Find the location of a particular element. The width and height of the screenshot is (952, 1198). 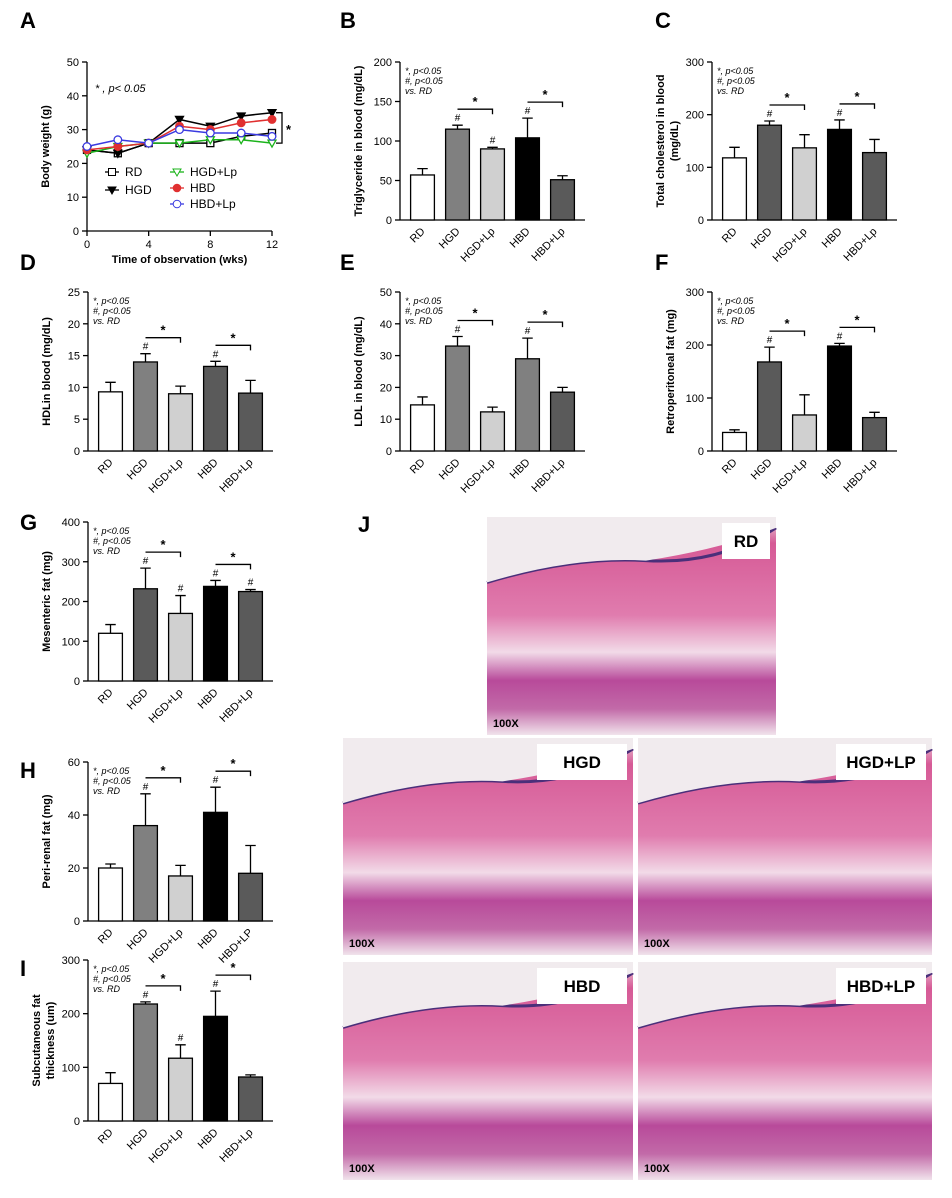

y-axis-label: Total cholesterol in blood is located at coordinates (661, 140).